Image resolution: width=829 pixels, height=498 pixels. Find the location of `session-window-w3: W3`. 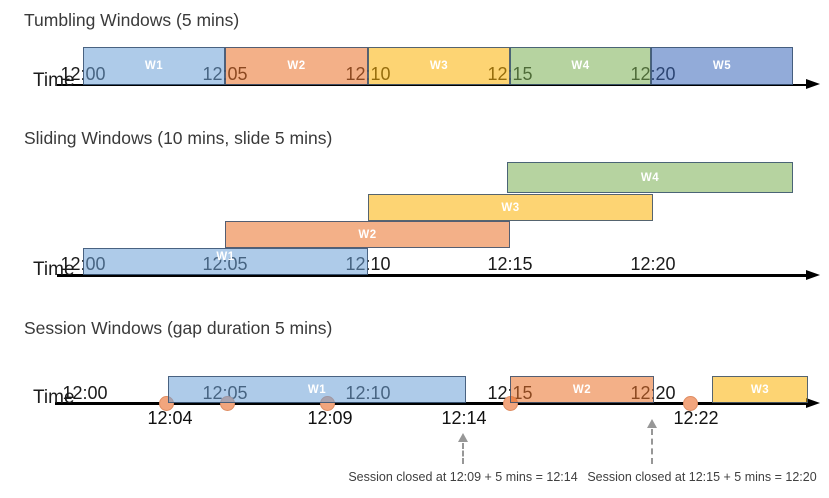

session-window-w3: W3 is located at coordinates (760, 389).